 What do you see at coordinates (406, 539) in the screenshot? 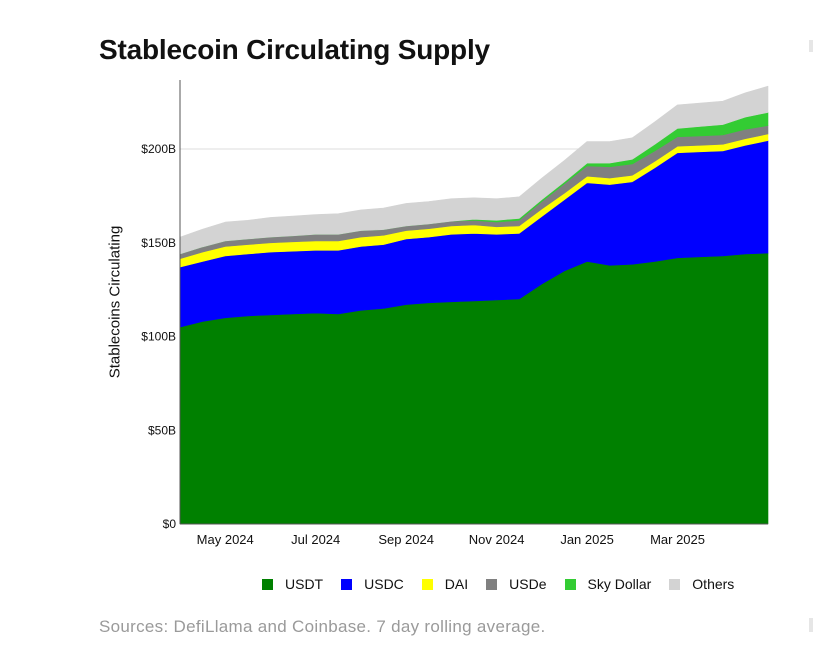
I see `x-tick-label: Sep 2024` at bounding box center [406, 539].